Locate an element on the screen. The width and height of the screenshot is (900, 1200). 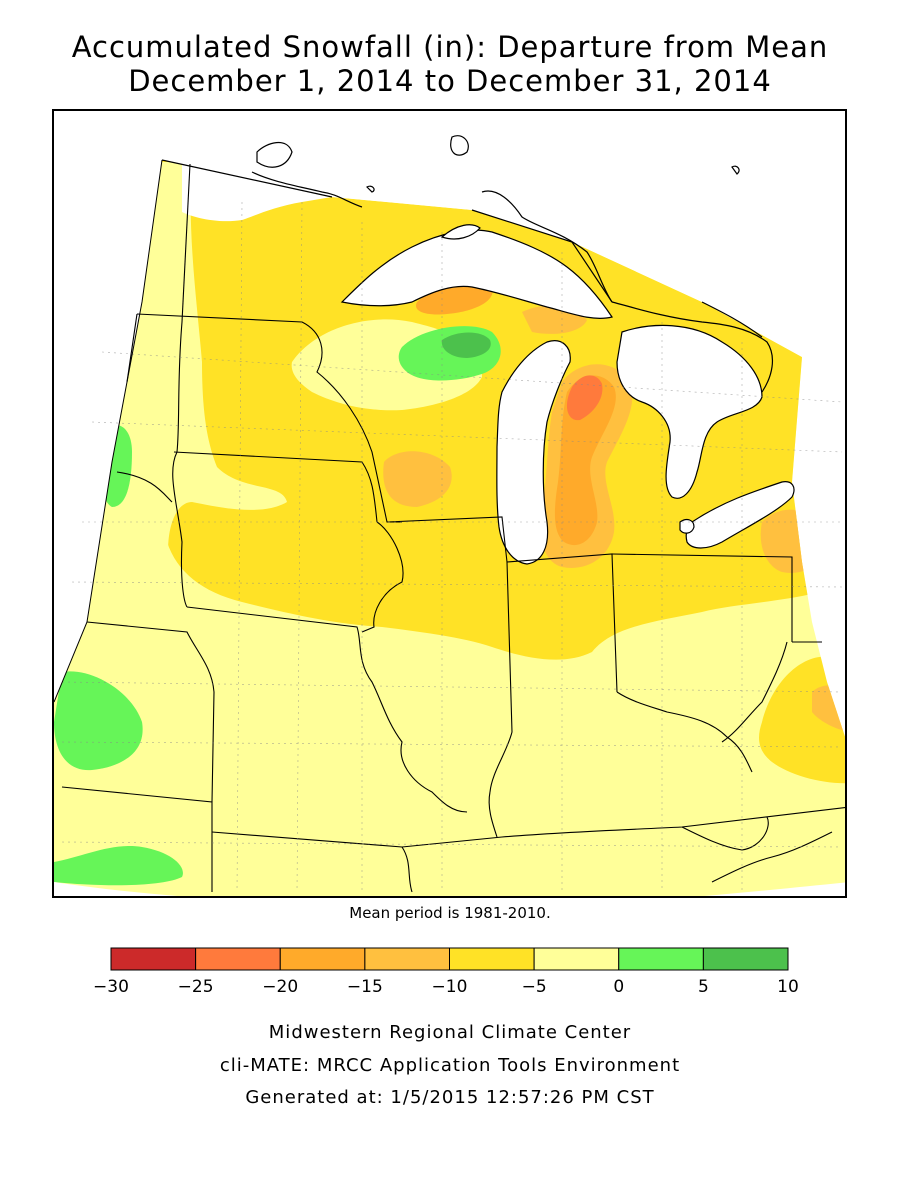
legend-tick-label: −15 is located at coordinates (365, 987).